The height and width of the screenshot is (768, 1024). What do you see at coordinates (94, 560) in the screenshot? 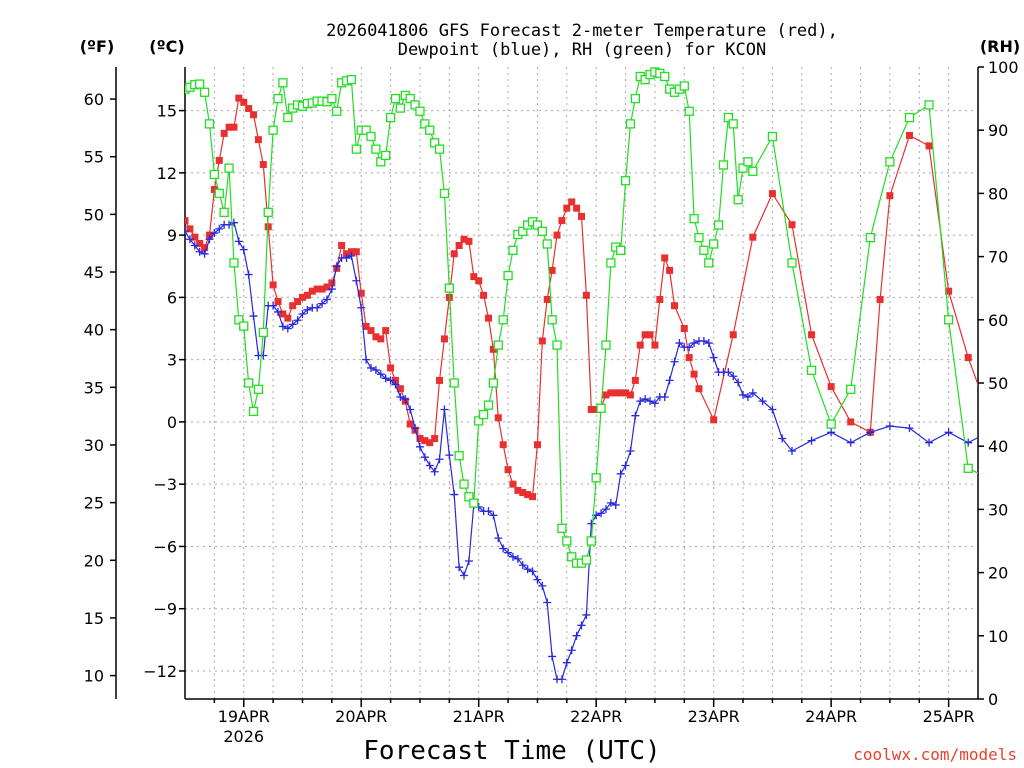
I see `fahrenheit-tick-label: 20` at bounding box center [94, 560].